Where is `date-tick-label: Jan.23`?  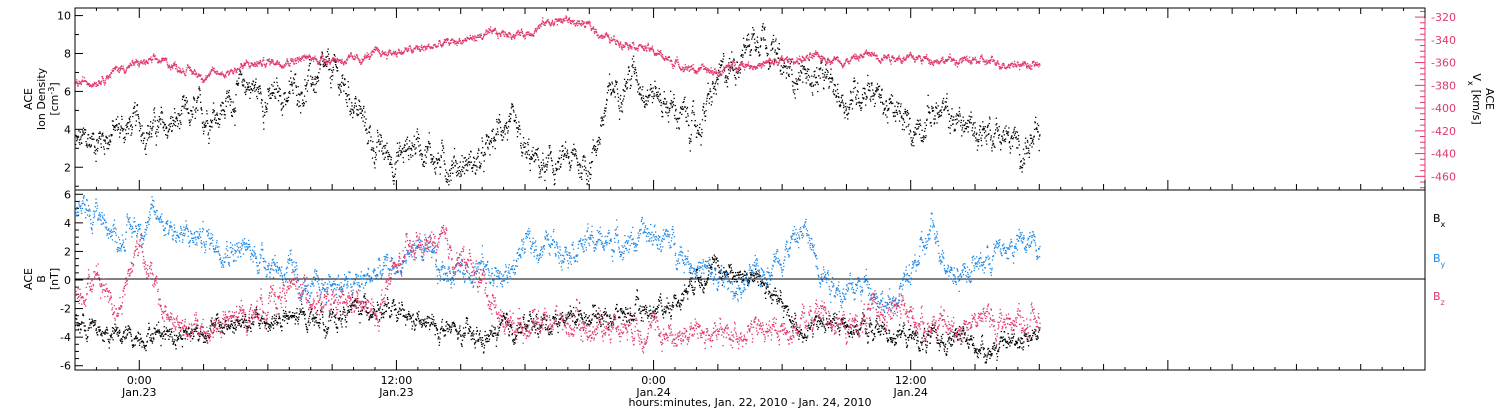
date-tick-label: Jan.23 is located at coordinates (138, 392).